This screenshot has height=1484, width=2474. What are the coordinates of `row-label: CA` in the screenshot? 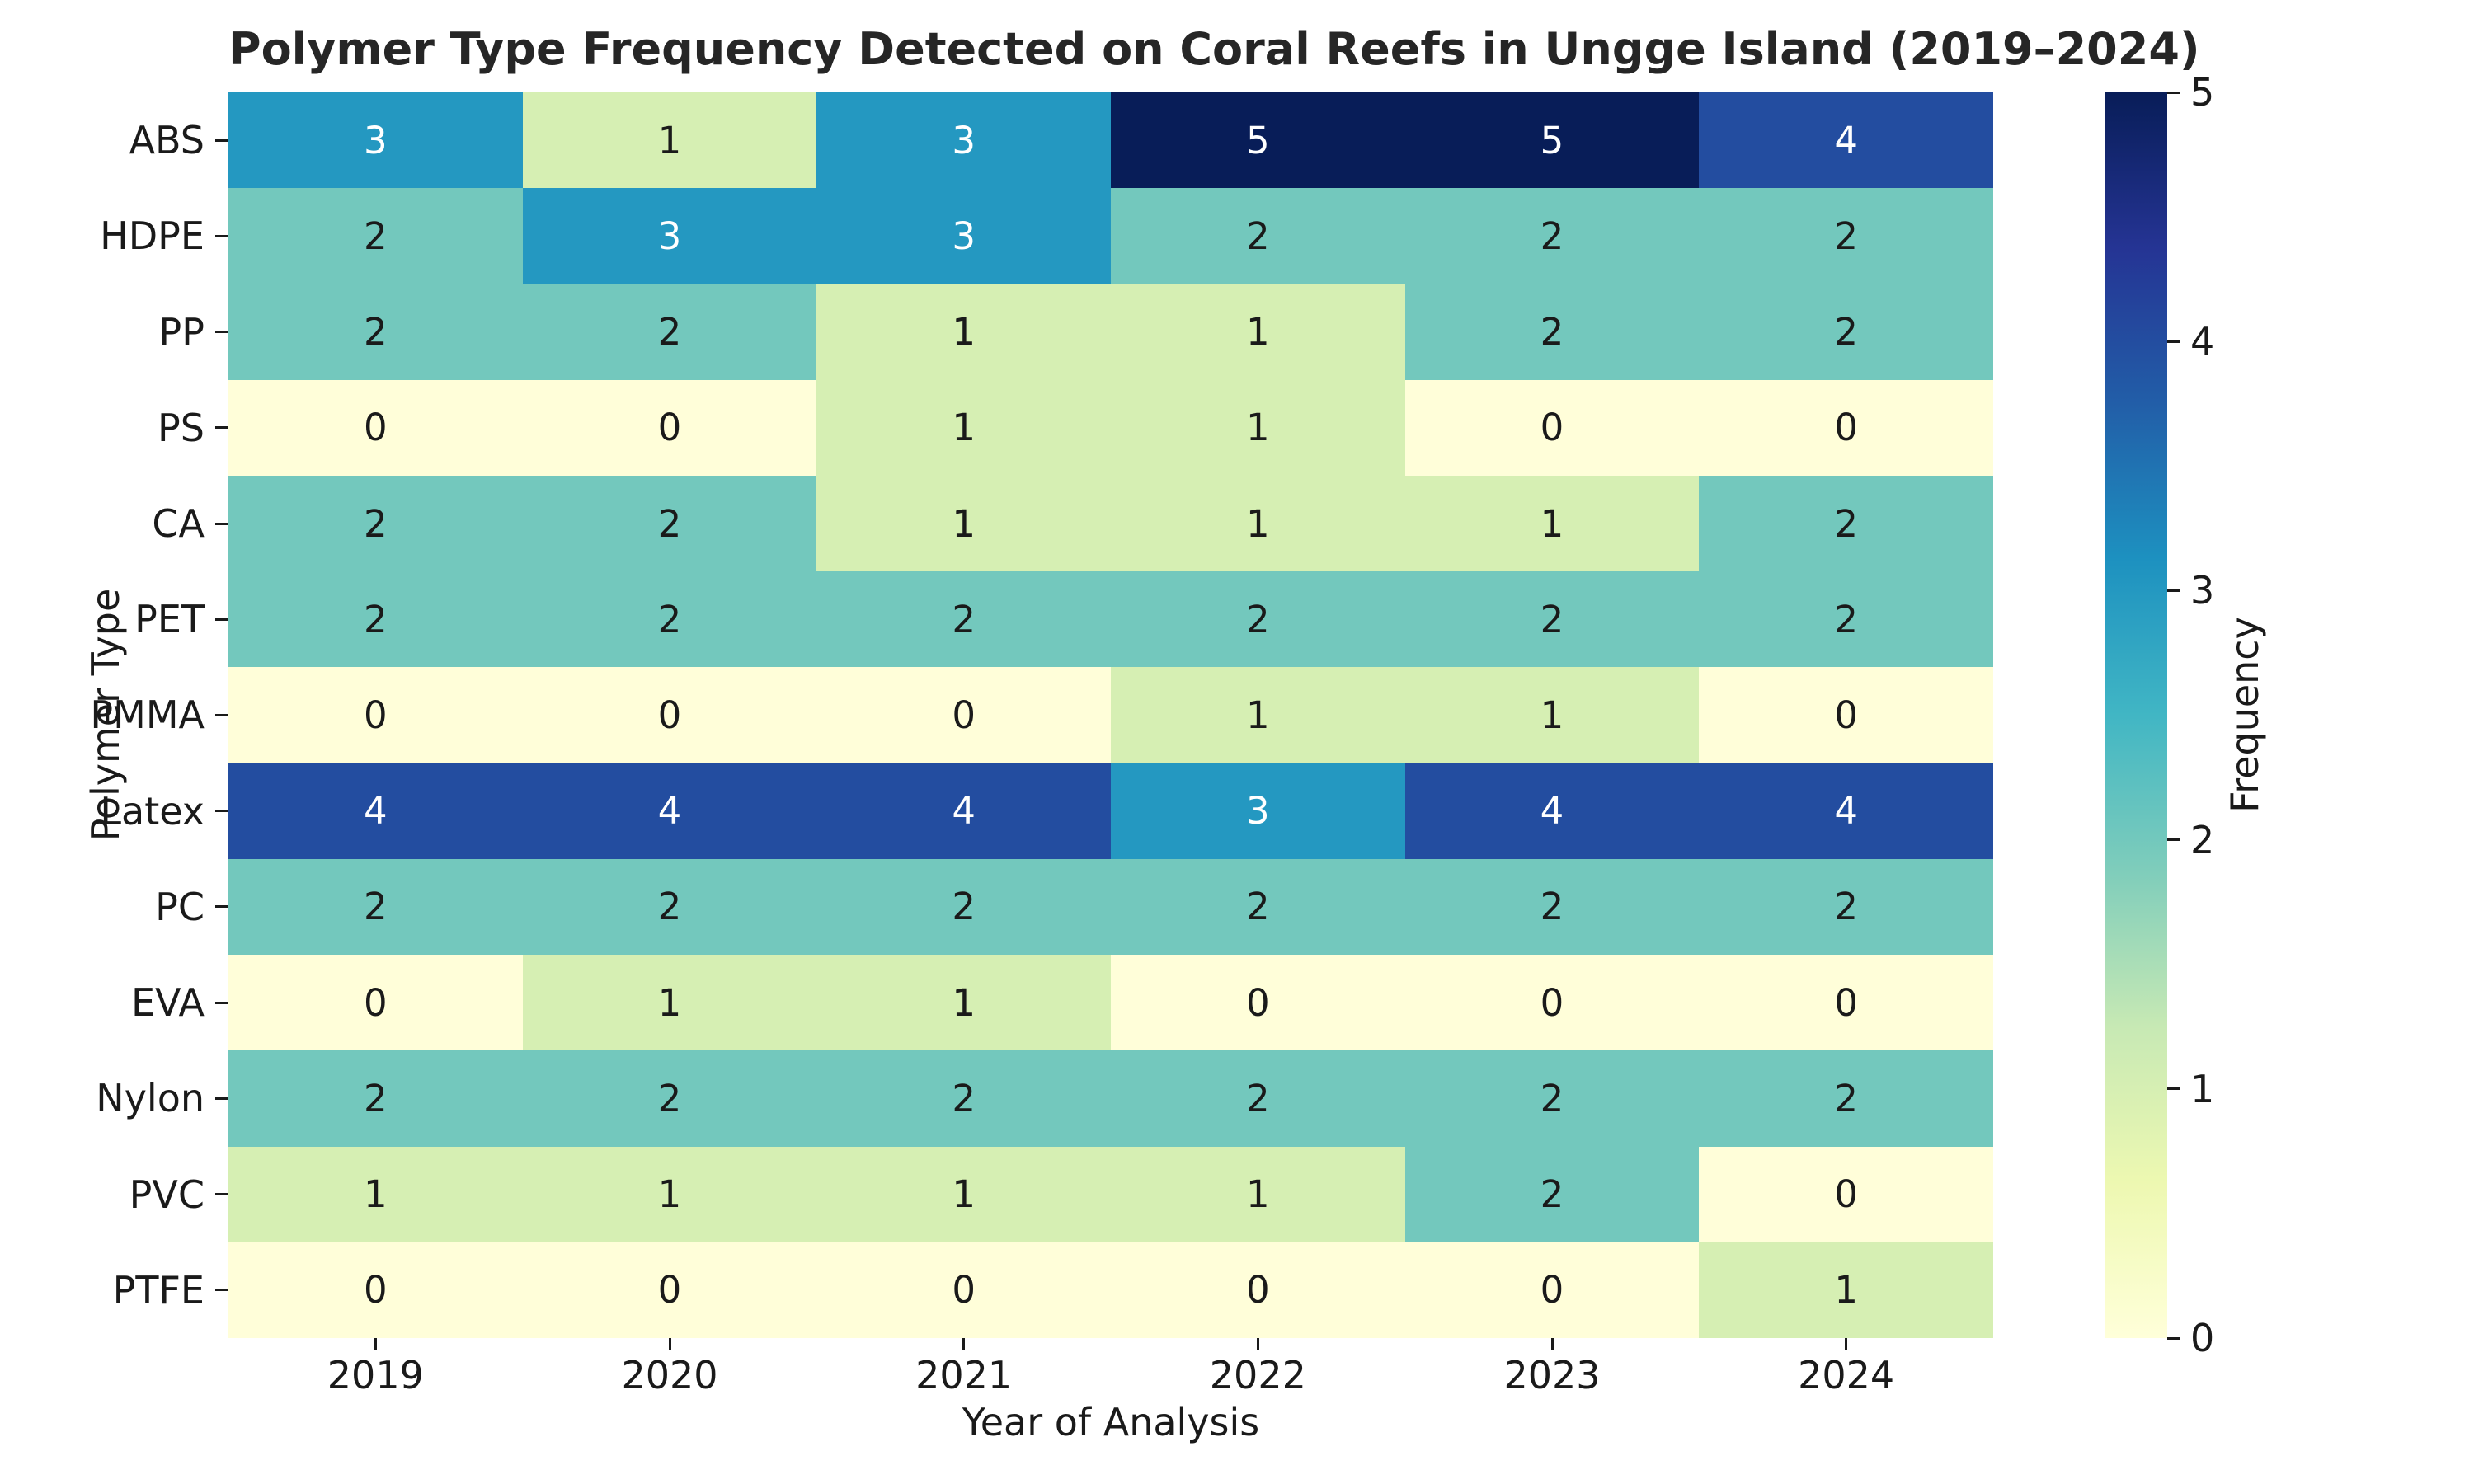 It's located at (178, 524).